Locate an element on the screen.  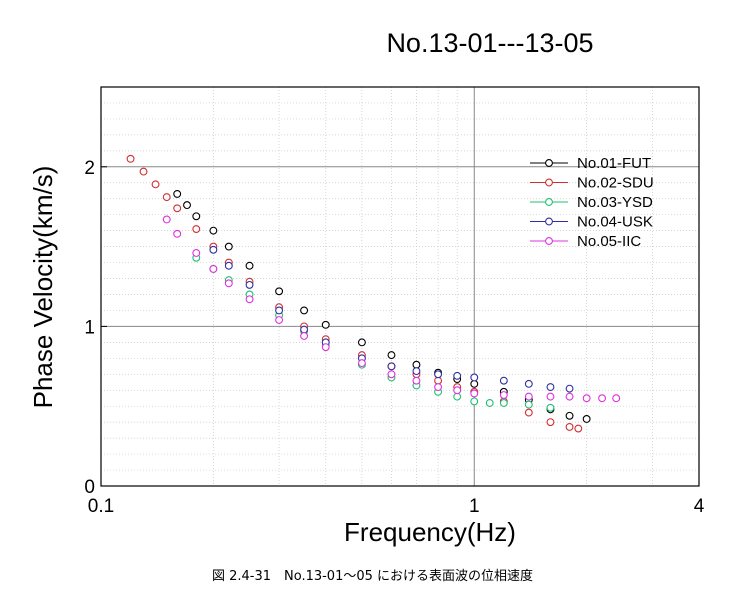
y-tick-label: 2 is located at coordinates (89, 168).